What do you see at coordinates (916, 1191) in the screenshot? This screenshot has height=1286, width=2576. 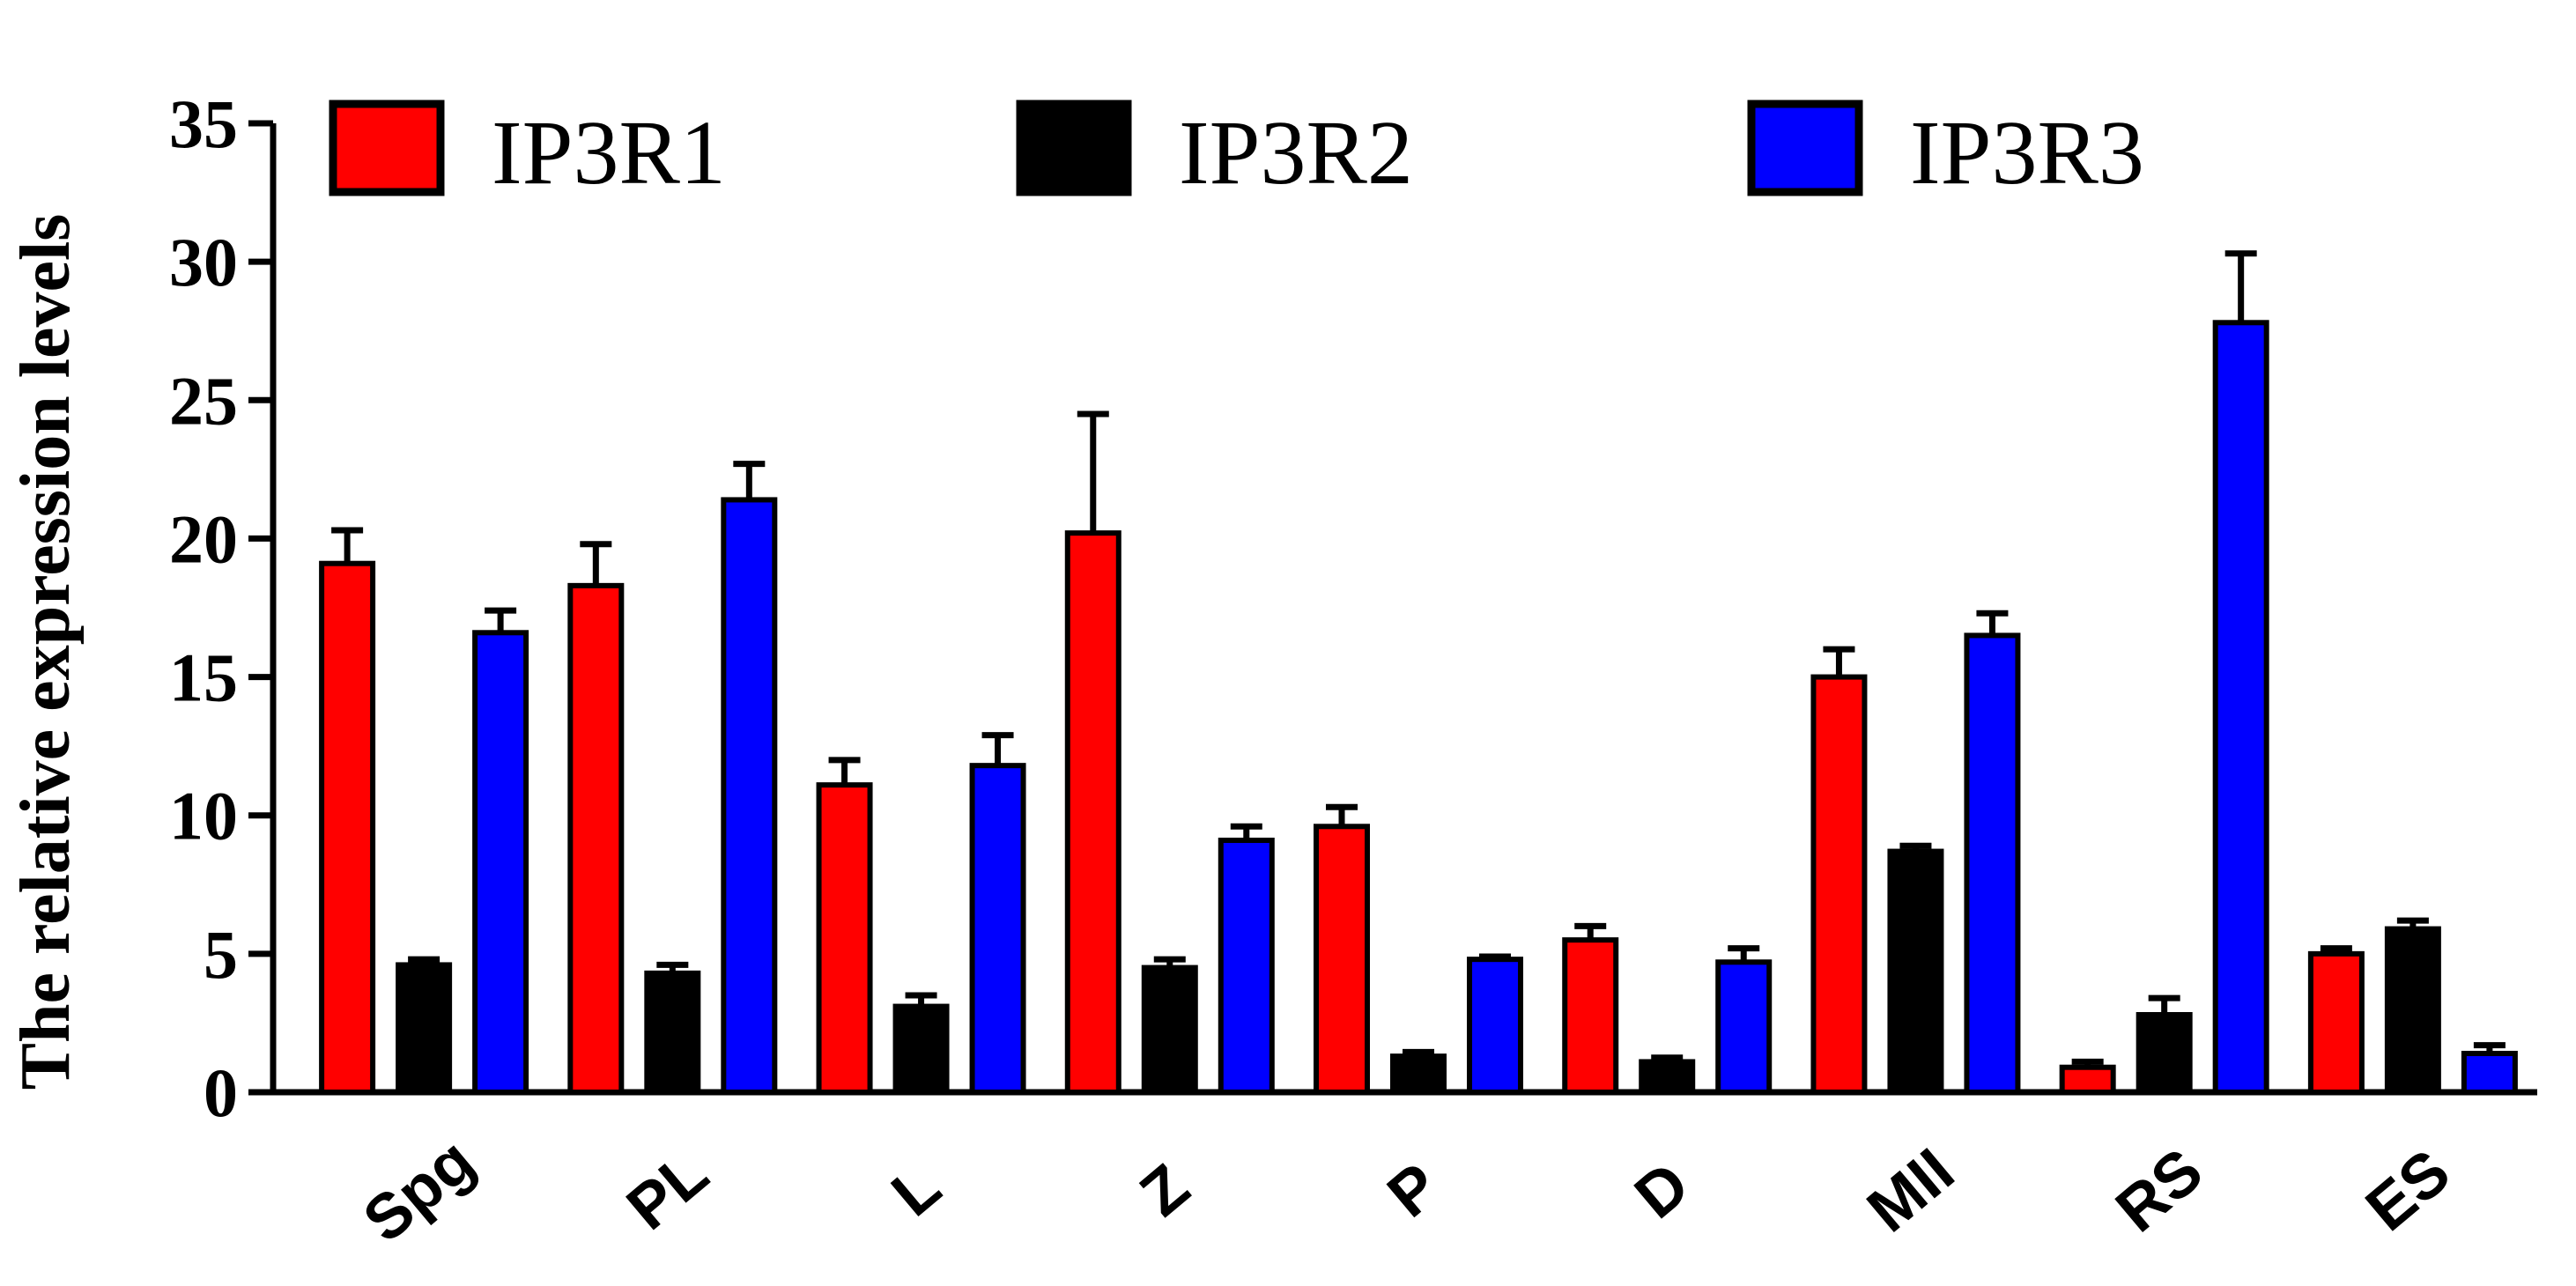 I see `x-tick-label: L` at bounding box center [916, 1191].